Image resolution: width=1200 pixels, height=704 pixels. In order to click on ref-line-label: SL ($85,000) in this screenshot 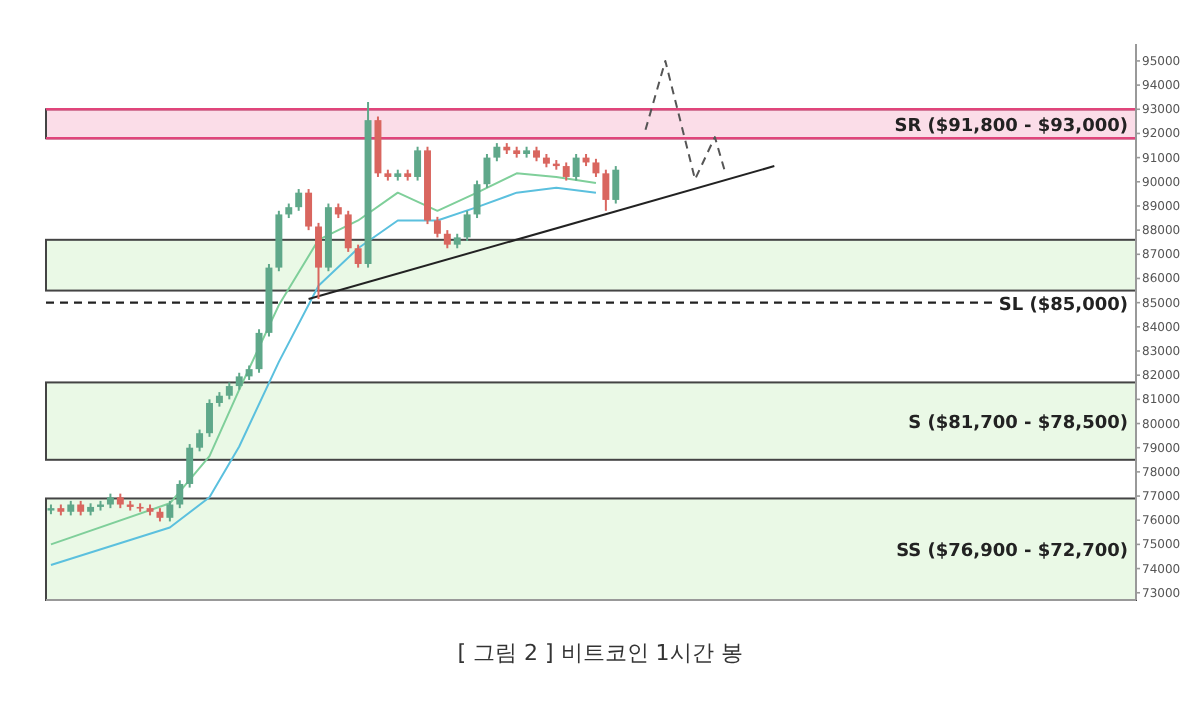, I will do `click(1063, 305)`.